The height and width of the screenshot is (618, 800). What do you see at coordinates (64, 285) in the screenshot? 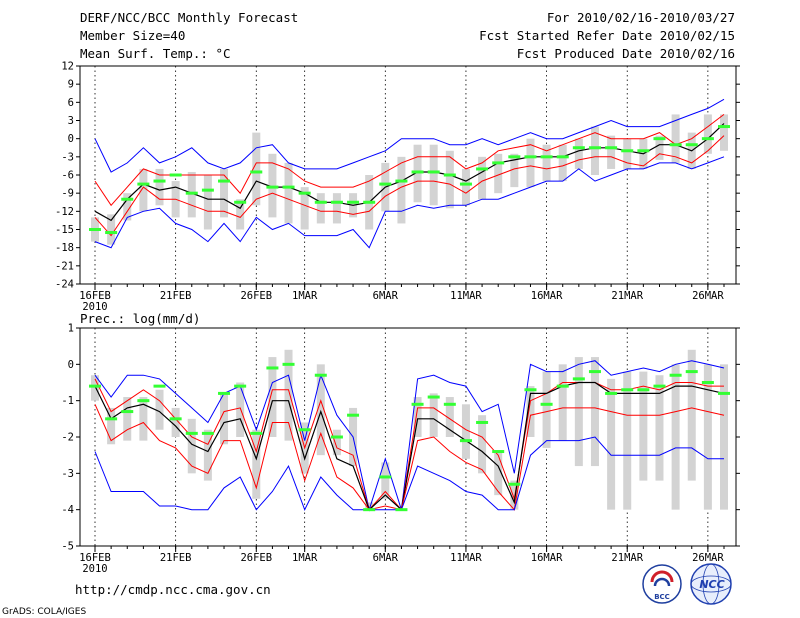
I see `temp-ytick-label: -24` at bounding box center [64, 285].